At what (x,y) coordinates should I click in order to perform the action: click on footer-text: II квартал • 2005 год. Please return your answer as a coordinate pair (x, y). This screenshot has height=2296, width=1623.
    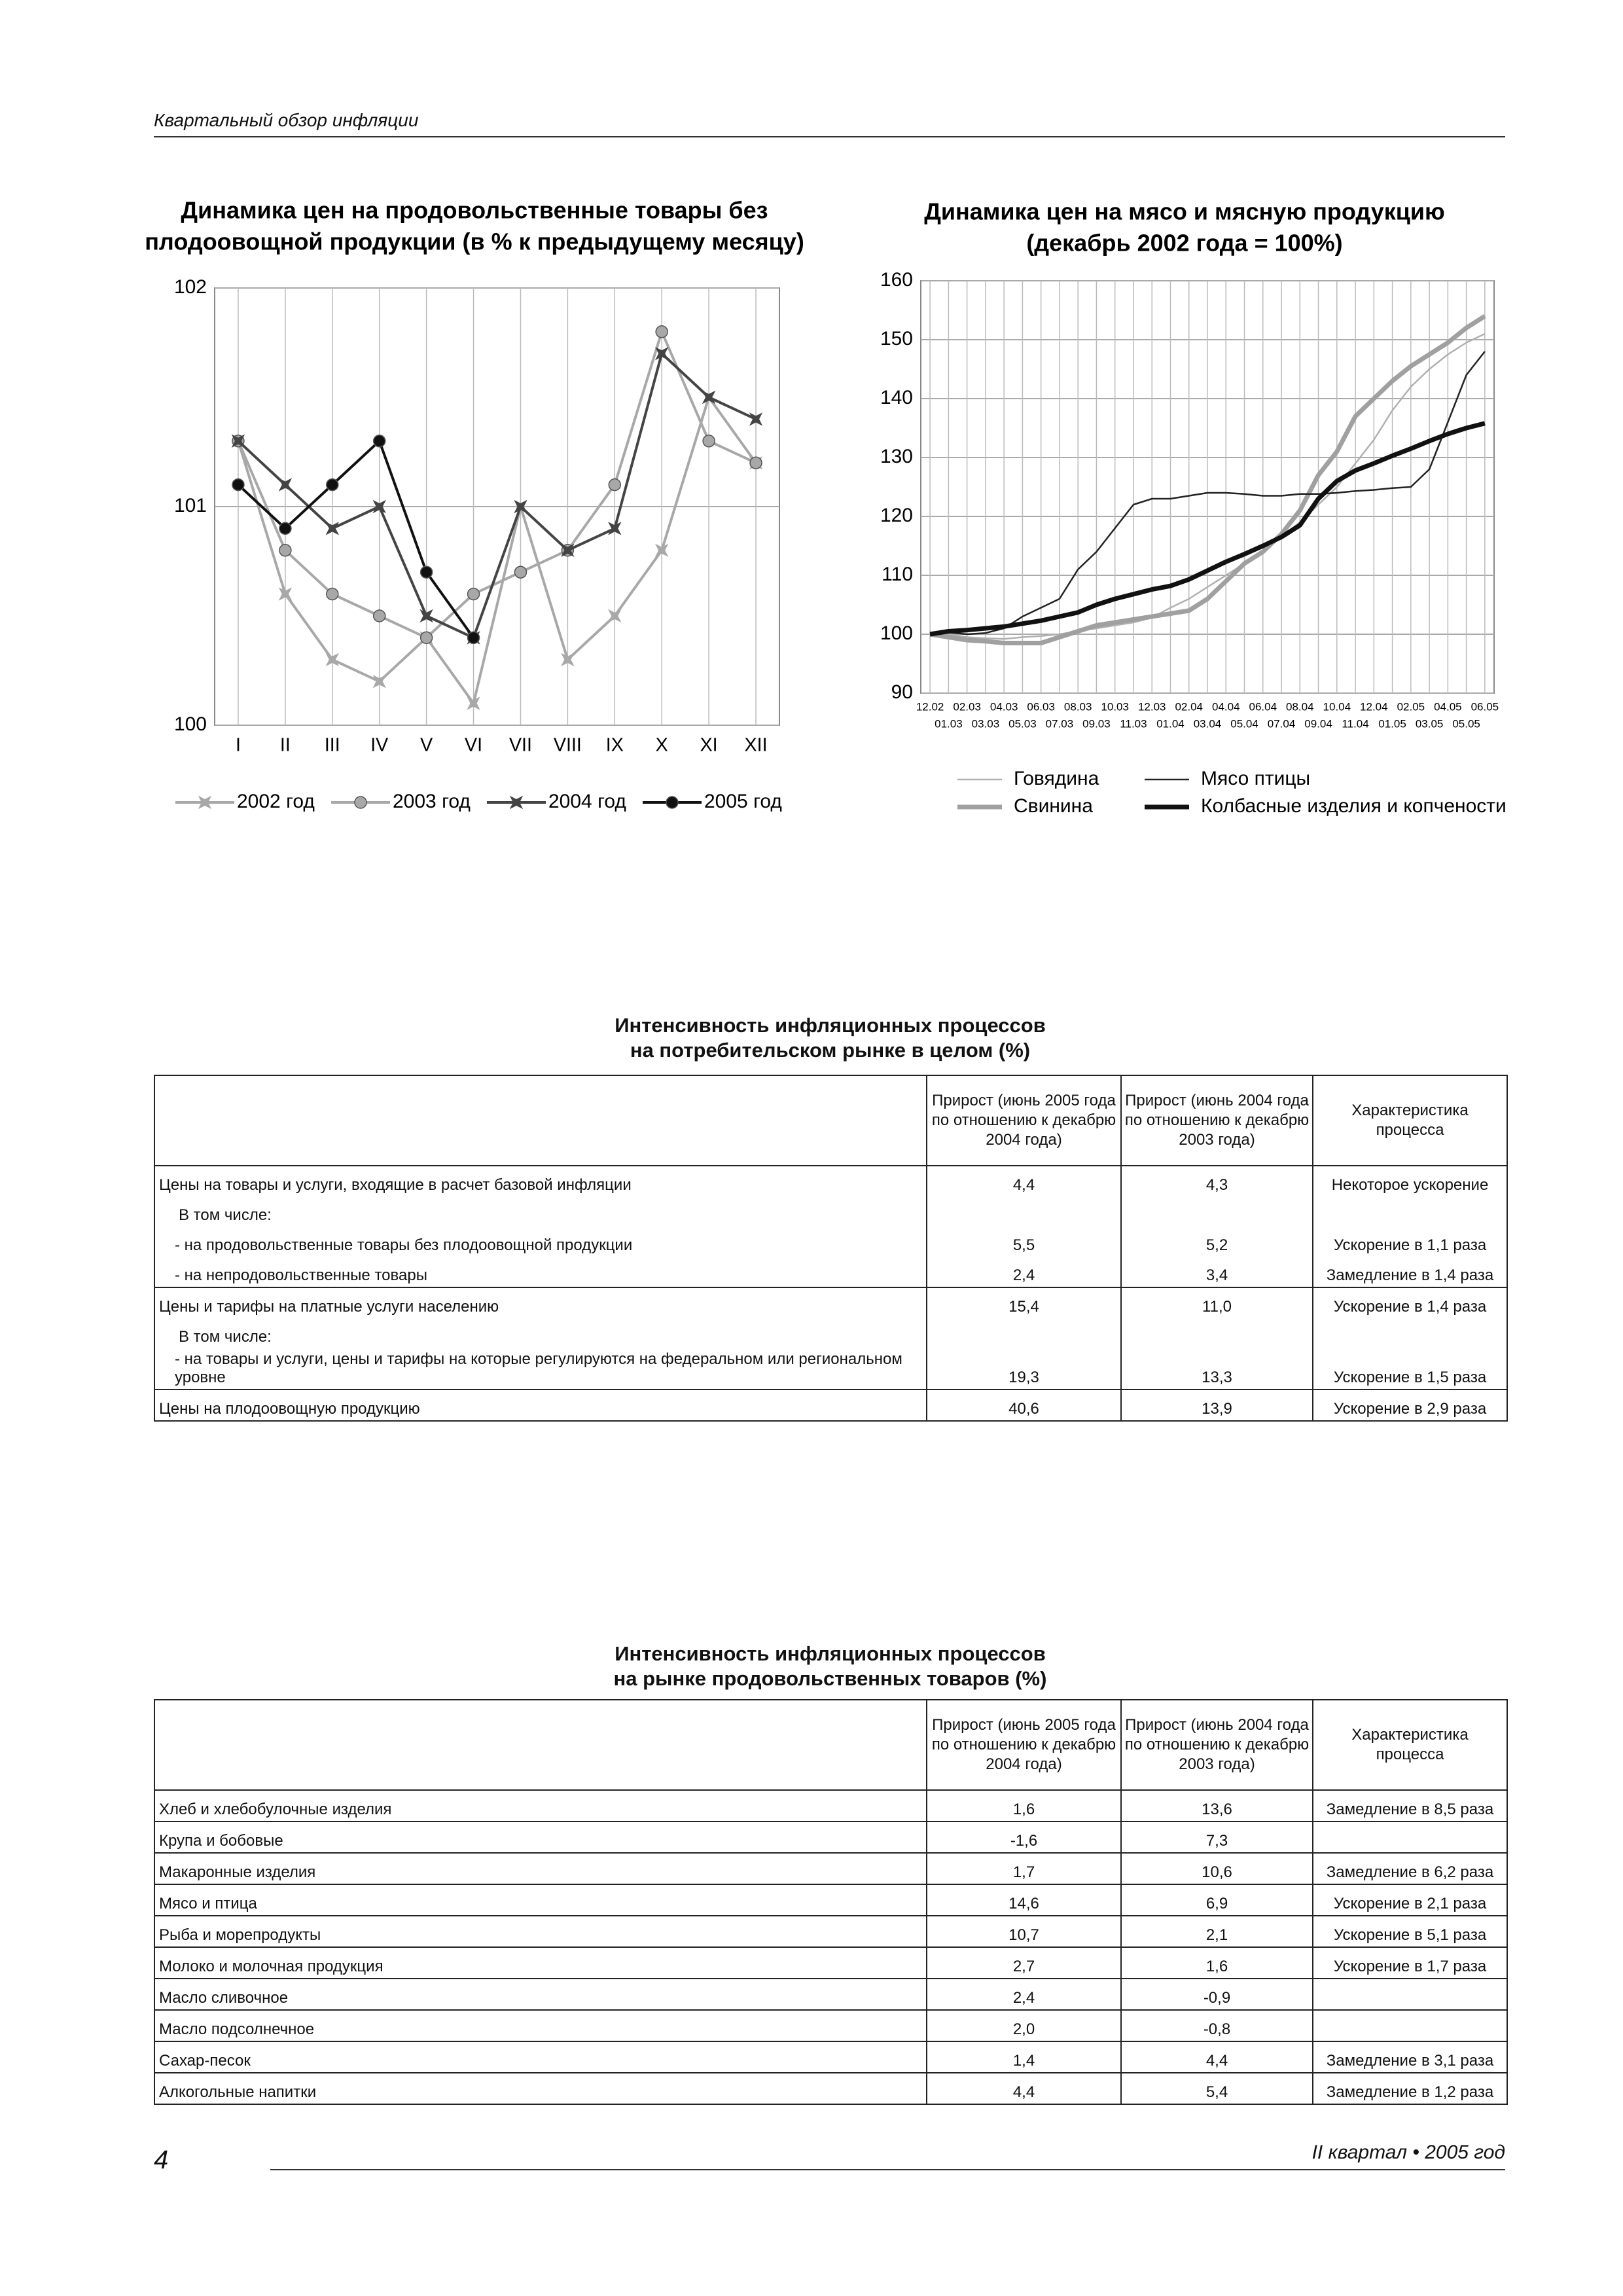
    Looking at the image, I should click on (1408, 2152).